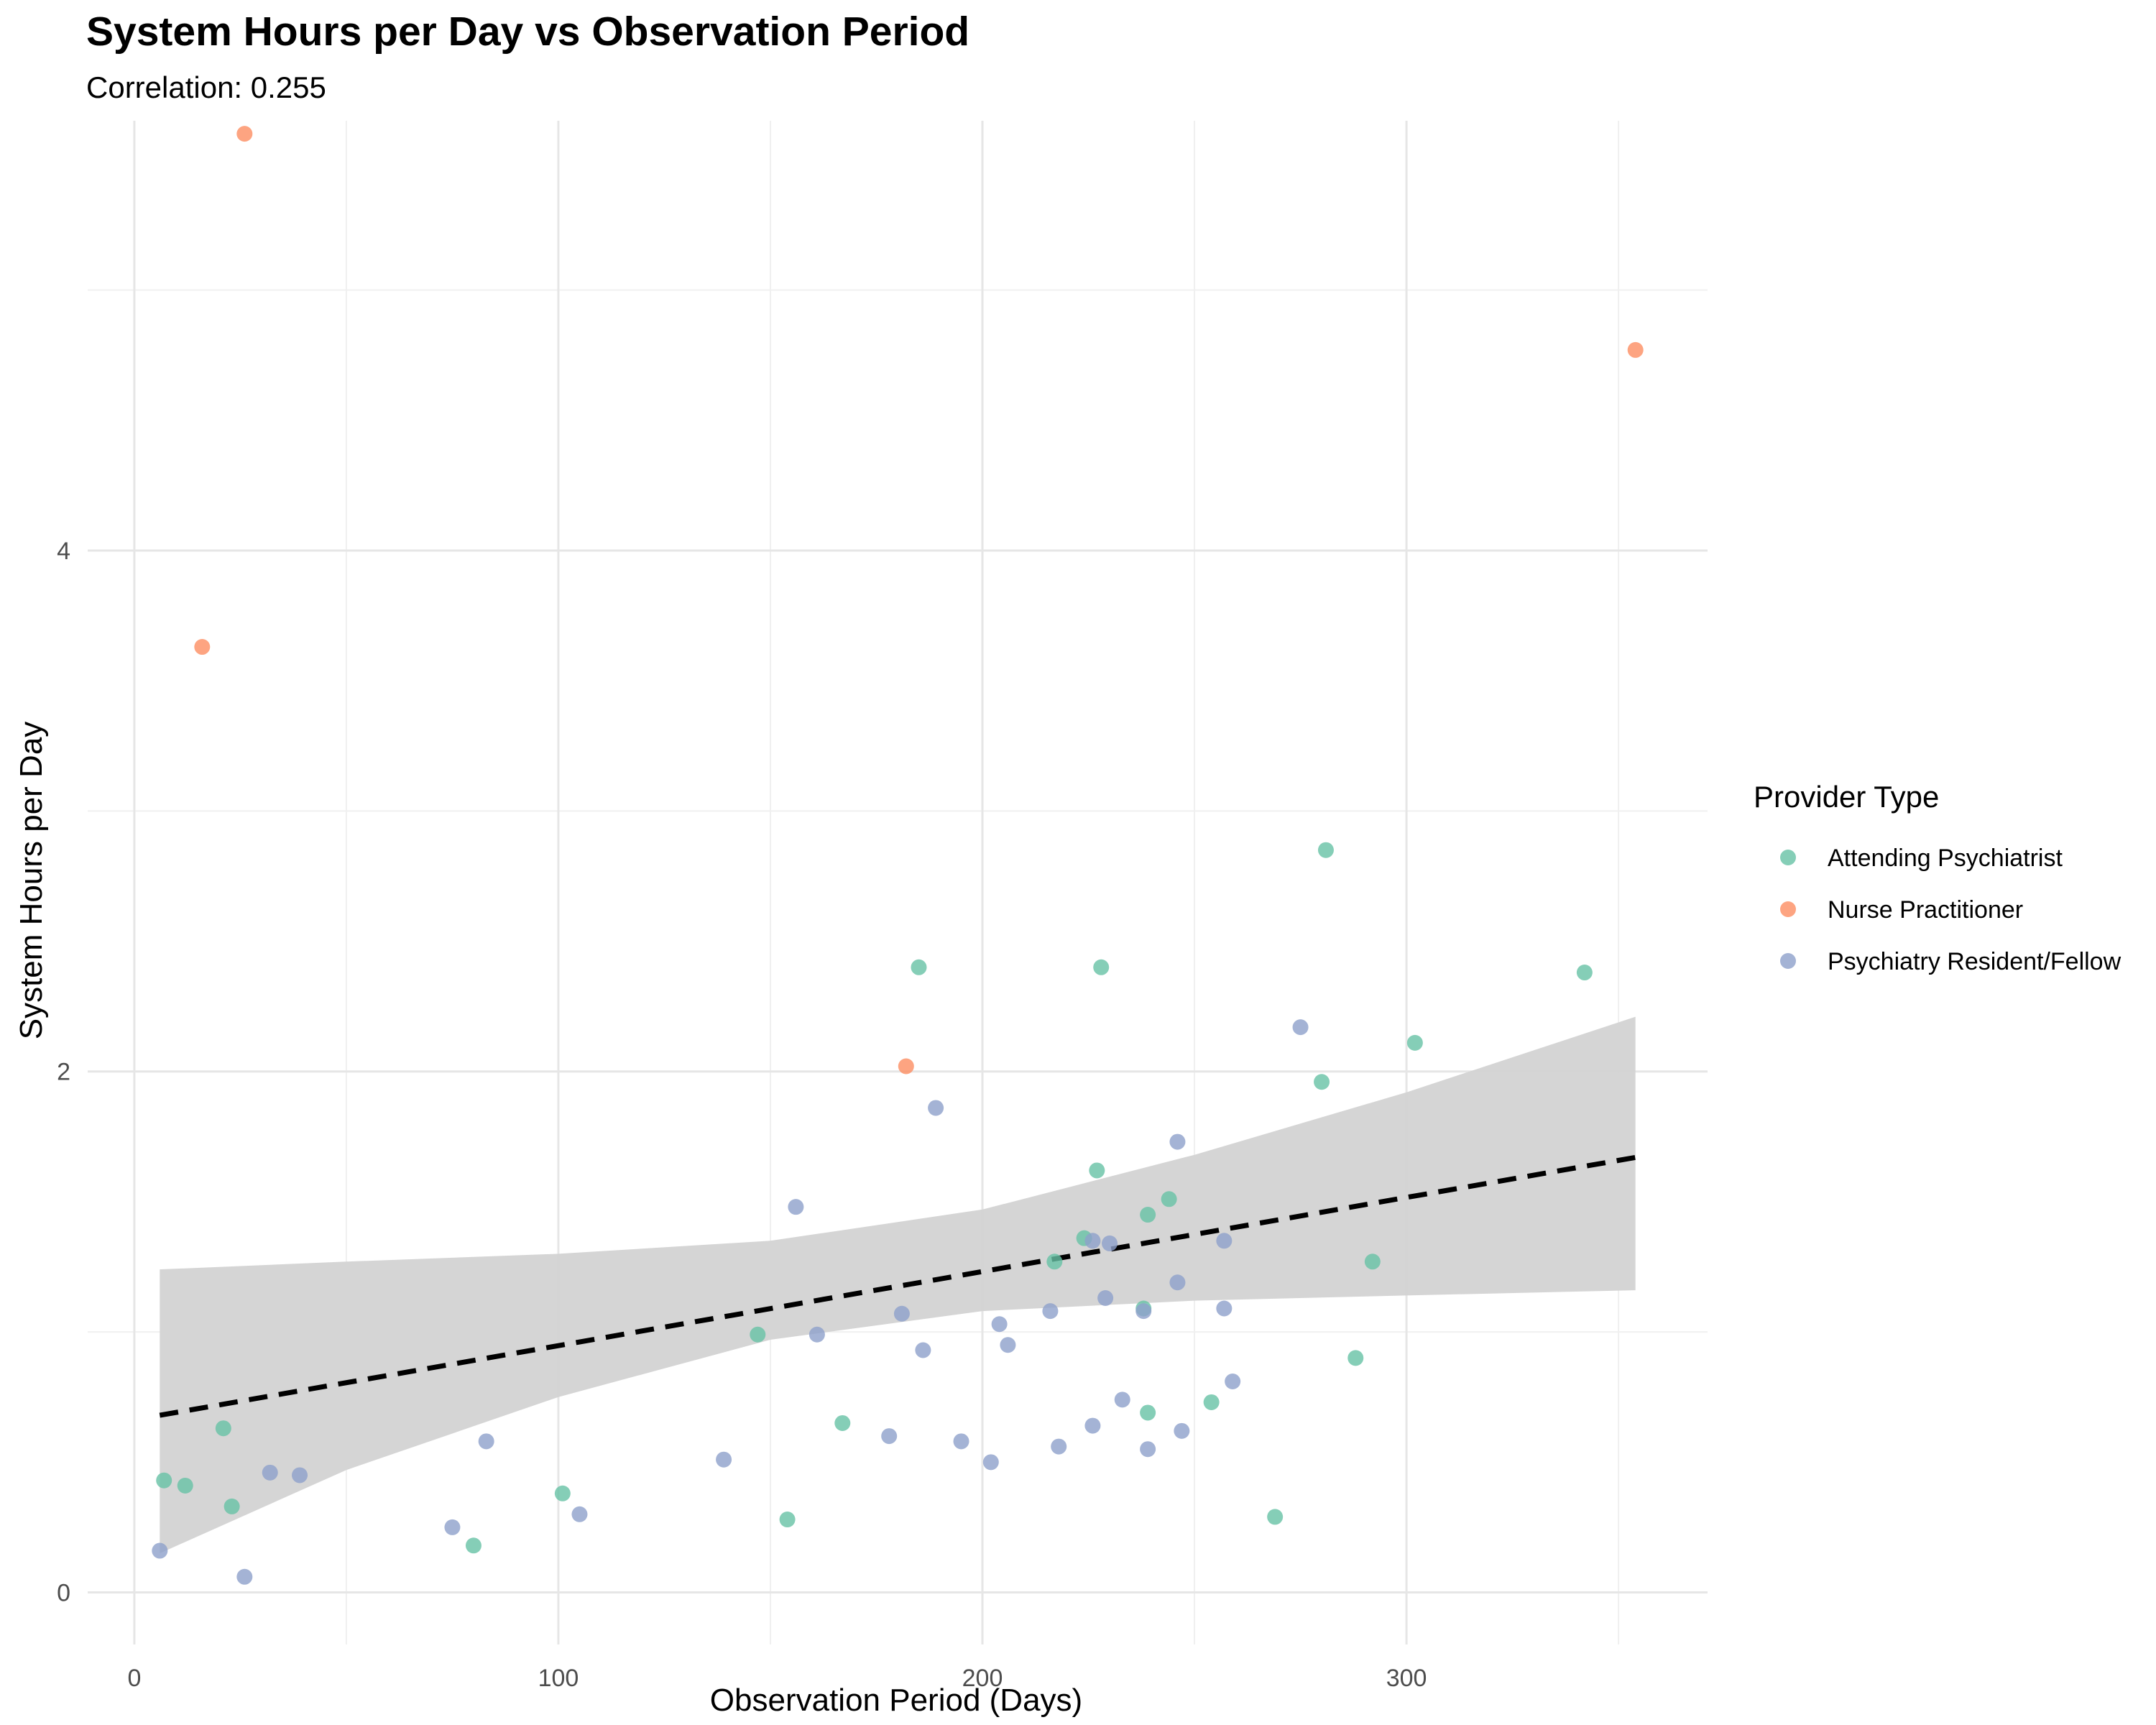  Describe the element at coordinates (1975, 961) in the screenshot. I see `legend-label: Psychiatry Resident/Fellow` at that location.